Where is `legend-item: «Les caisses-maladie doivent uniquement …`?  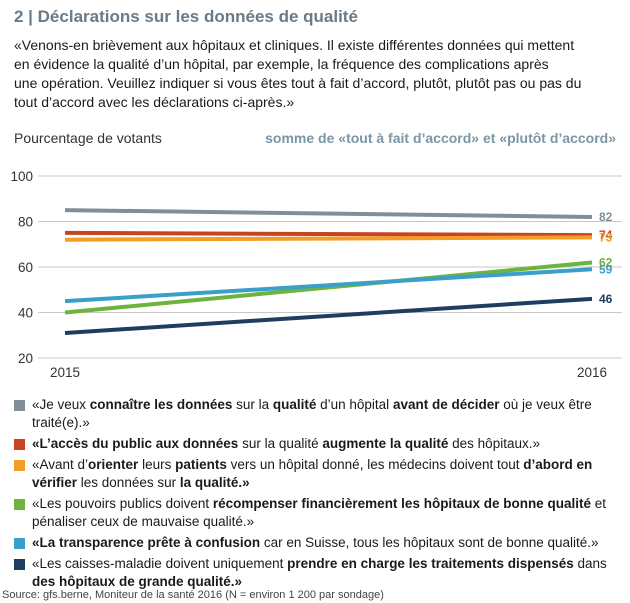 legend-item: «Les caisses-maladie doivent uniquement … is located at coordinates (318, 573).